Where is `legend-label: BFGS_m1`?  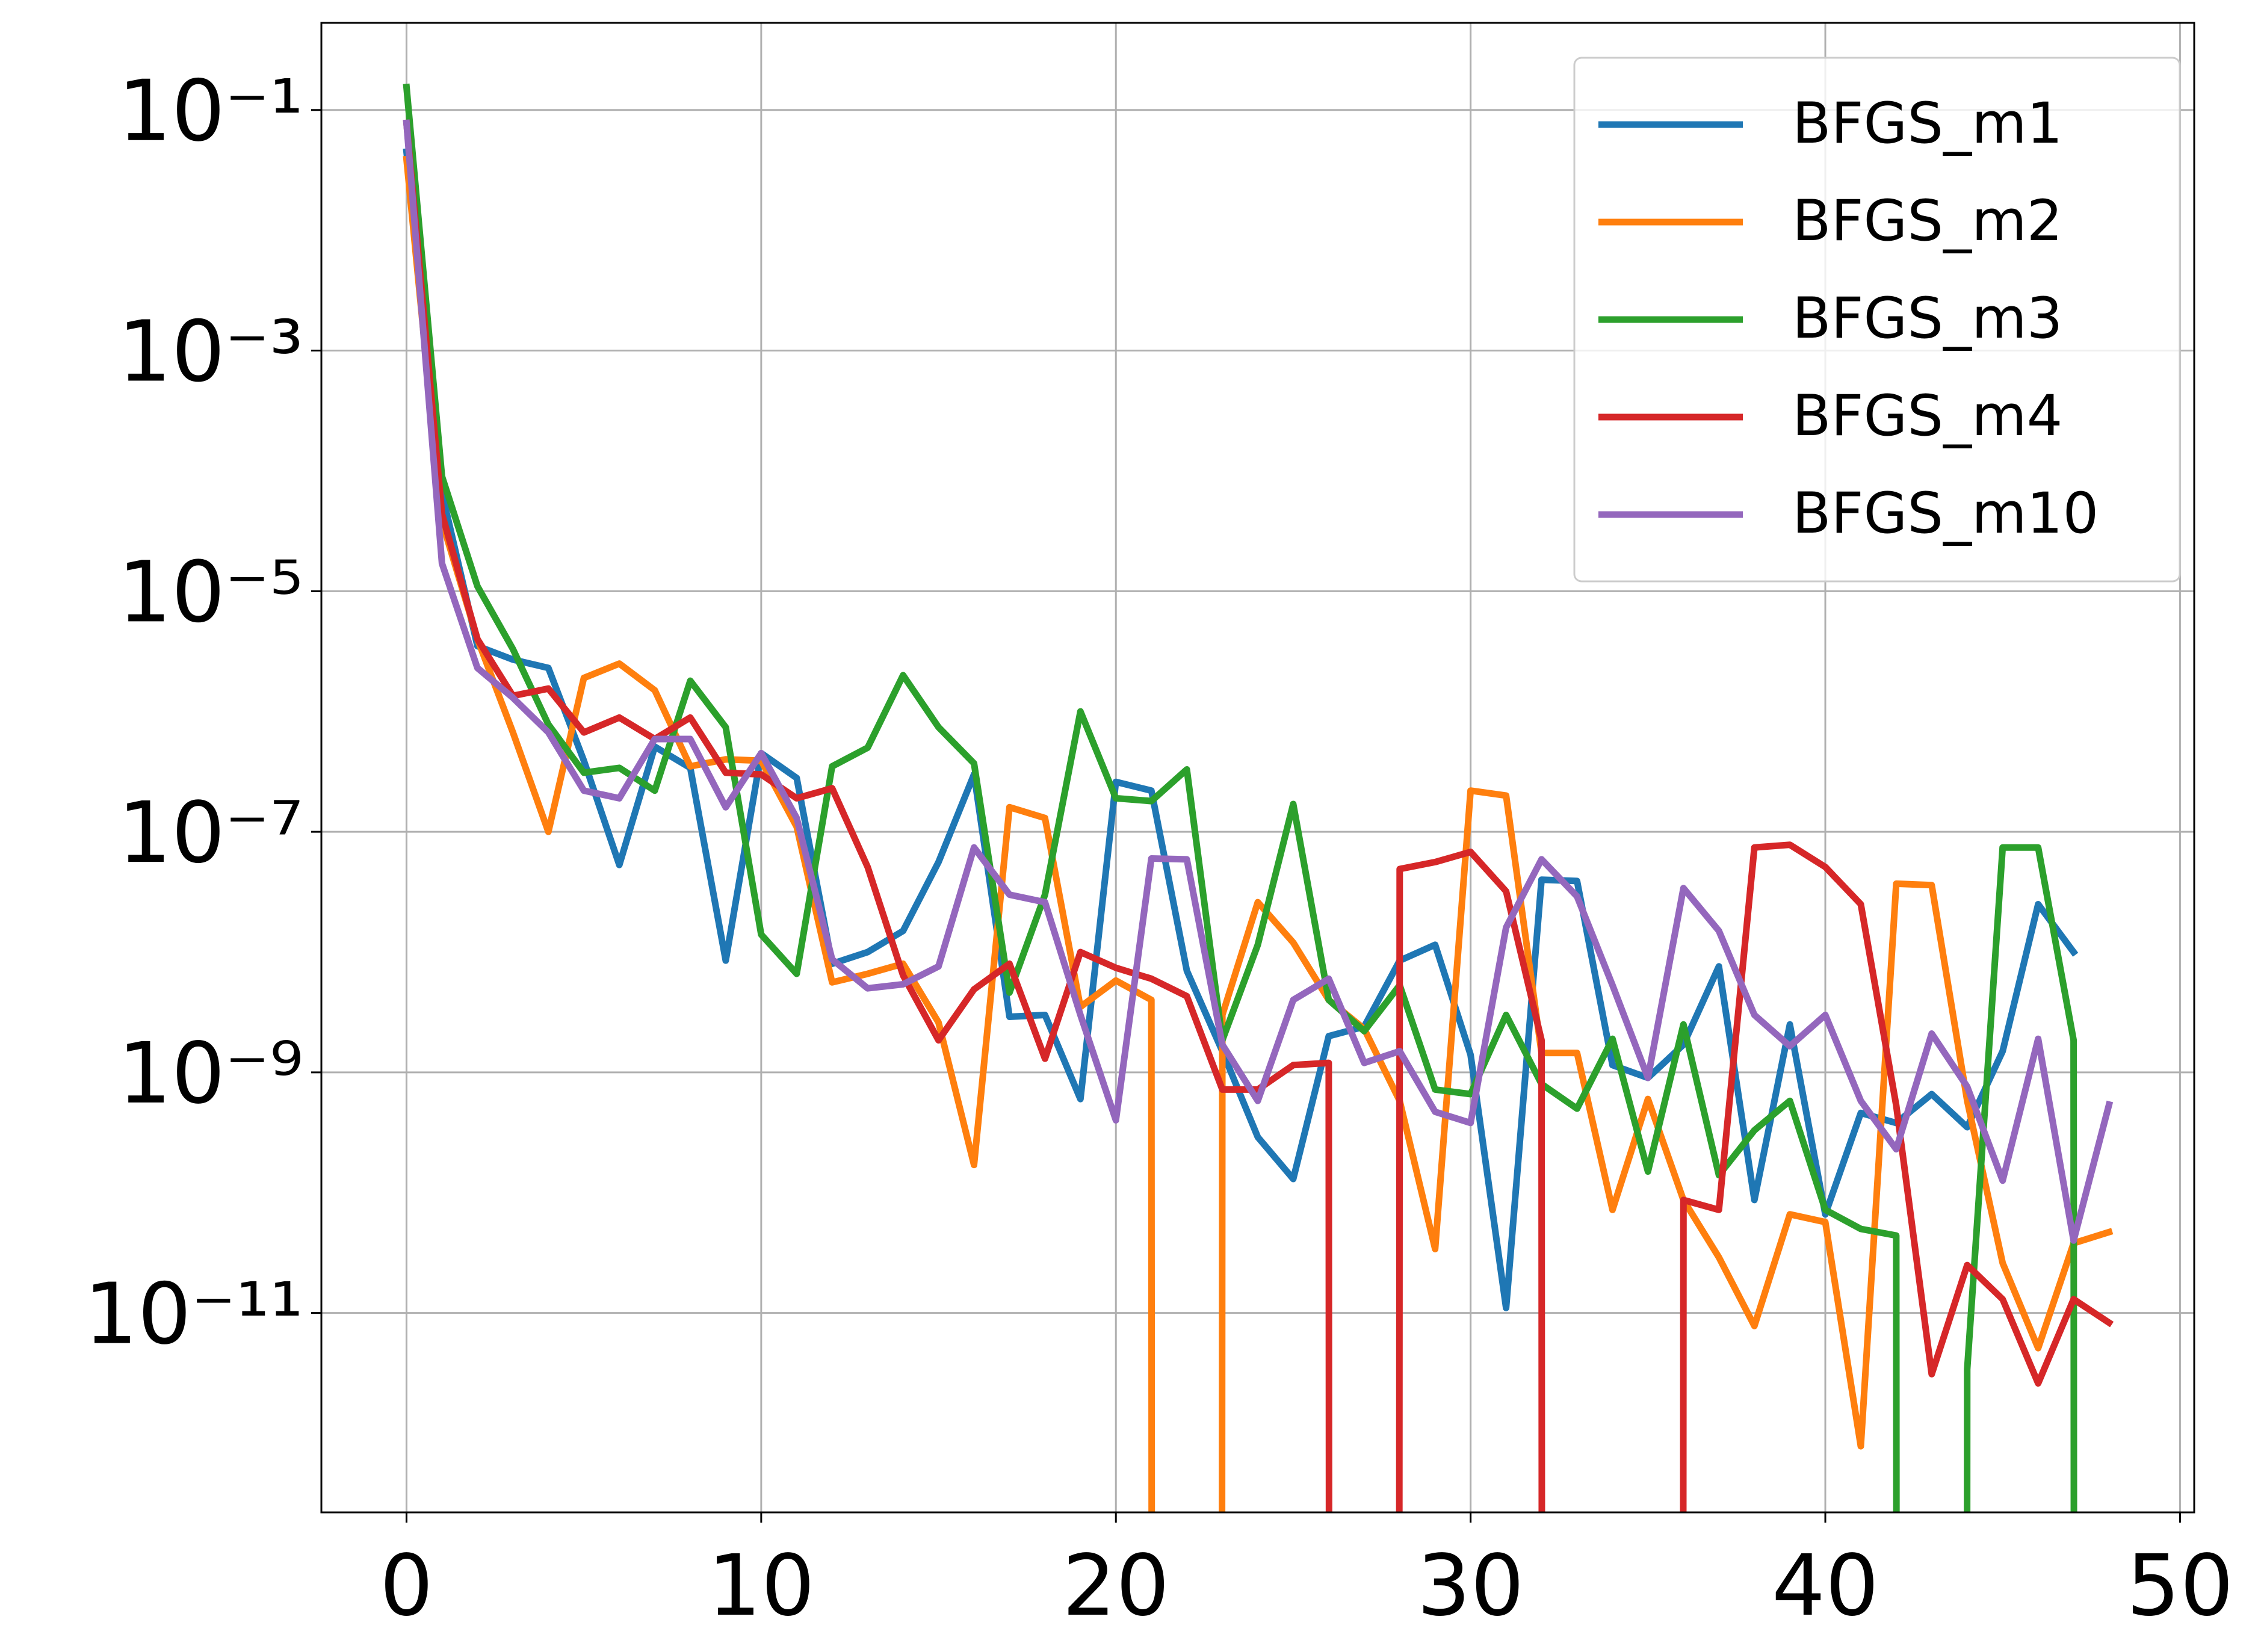
legend-label: BFGS_m1 is located at coordinates (1927, 124).